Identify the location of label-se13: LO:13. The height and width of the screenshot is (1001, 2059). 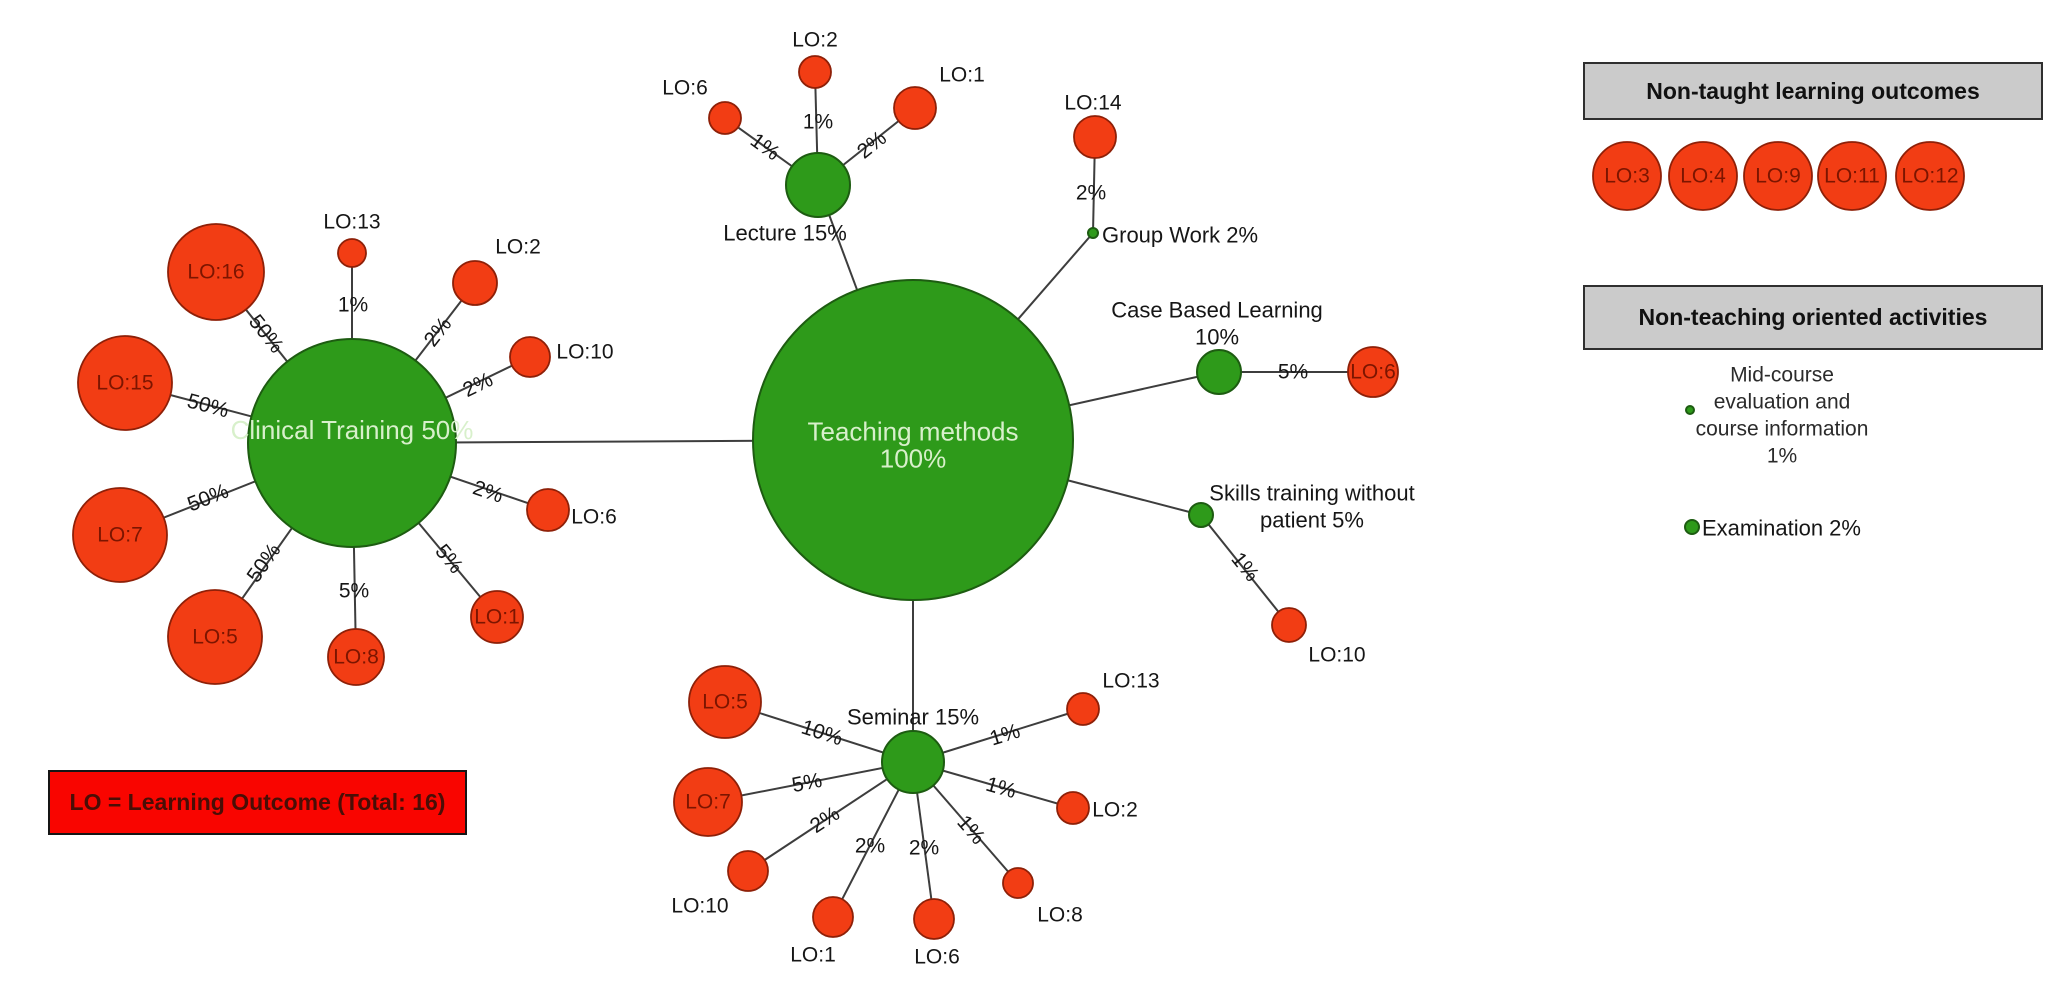
(1130, 681).